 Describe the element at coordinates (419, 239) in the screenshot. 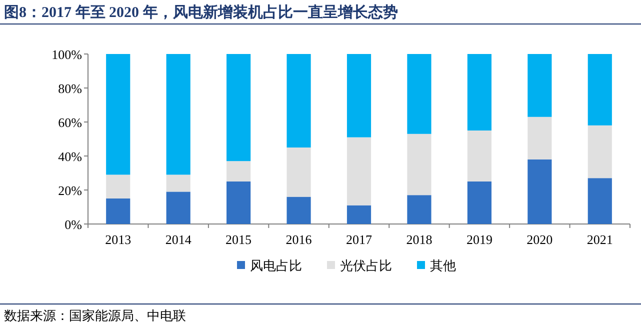

I see `x-tick-label: 2018` at that location.